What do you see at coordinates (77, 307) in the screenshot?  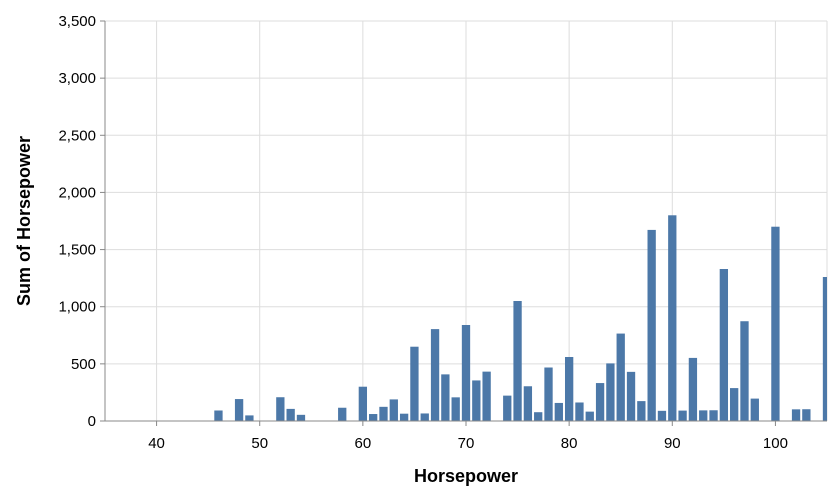 I see `y-tick-label: 1,000` at bounding box center [77, 307].